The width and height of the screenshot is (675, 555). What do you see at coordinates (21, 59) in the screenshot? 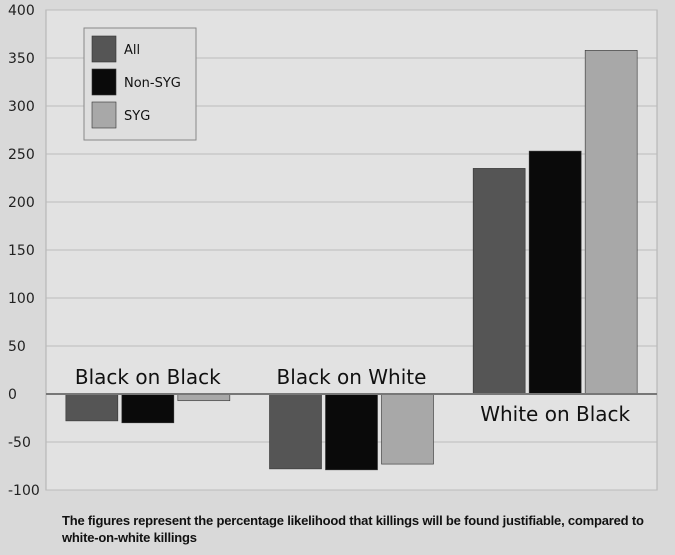
I see `y-tick-label: 350` at bounding box center [21, 59].